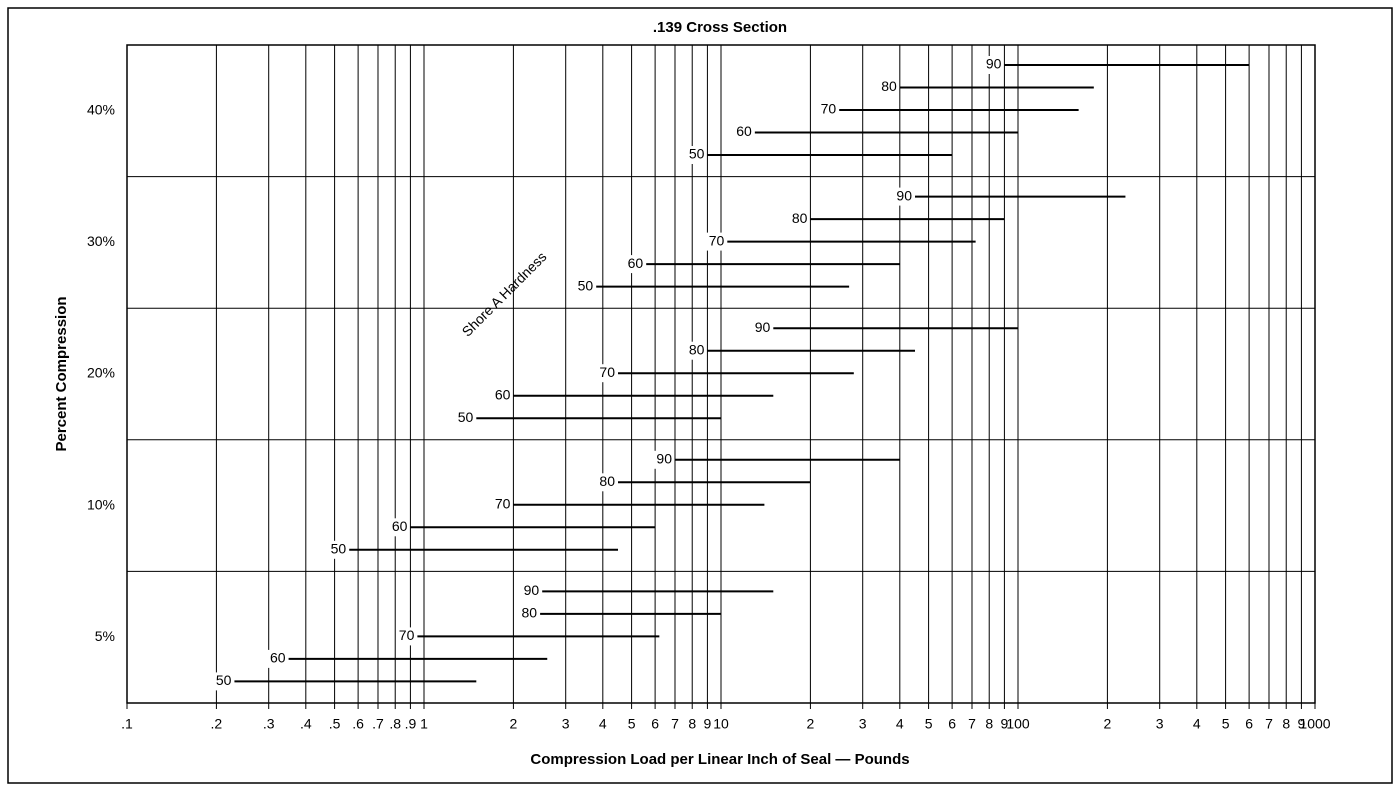  What do you see at coordinates (424, 724) in the screenshot?
I see `x-tick-label: 1` at bounding box center [424, 724].